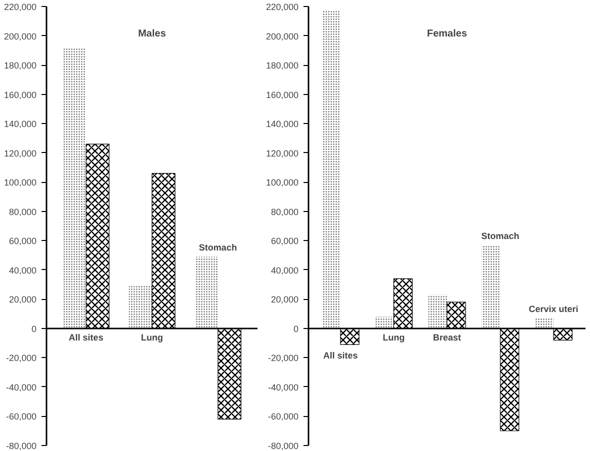 Image resolution: width=590 pixels, height=451 pixels. Describe the element at coordinates (447, 337) in the screenshot. I see `x-tick-label: Breast` at that location.